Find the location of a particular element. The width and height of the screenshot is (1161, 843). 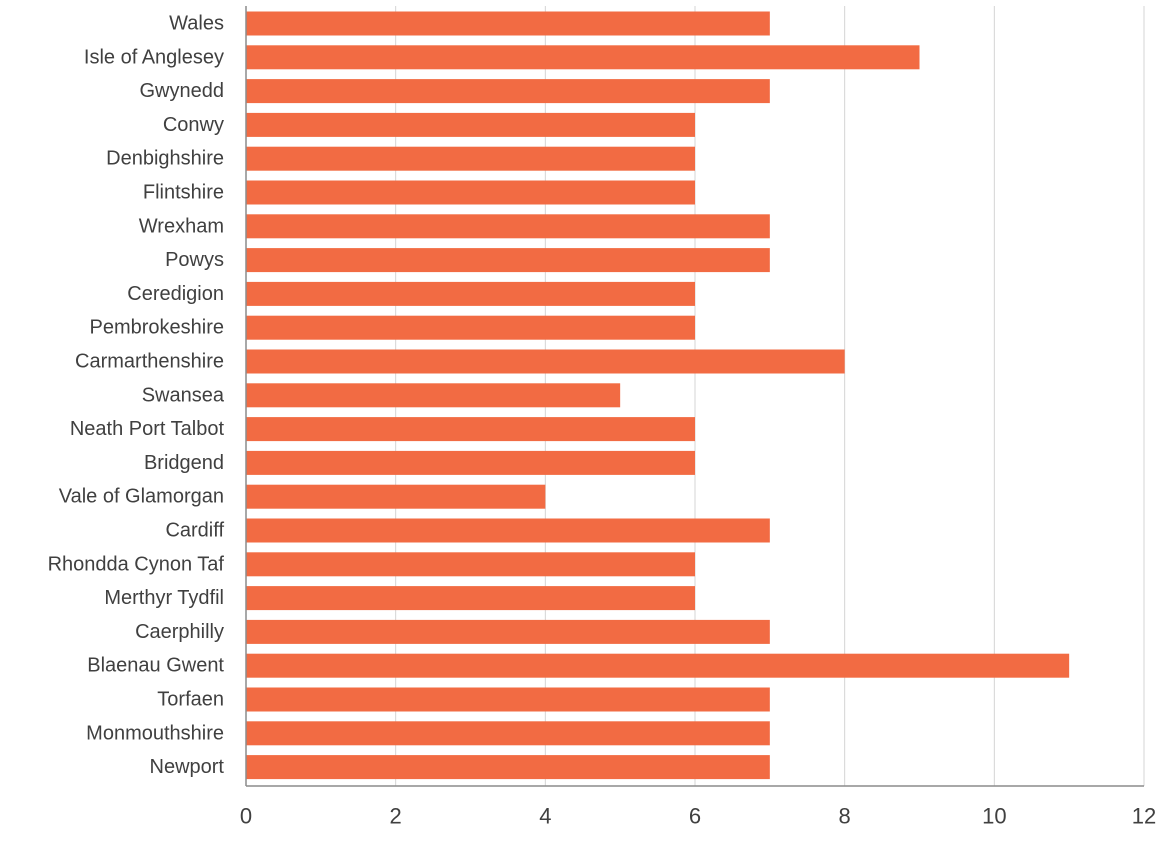

x-tick-labels: 0 2 4 6 8 10 12 is located at coordinates (698, 816).